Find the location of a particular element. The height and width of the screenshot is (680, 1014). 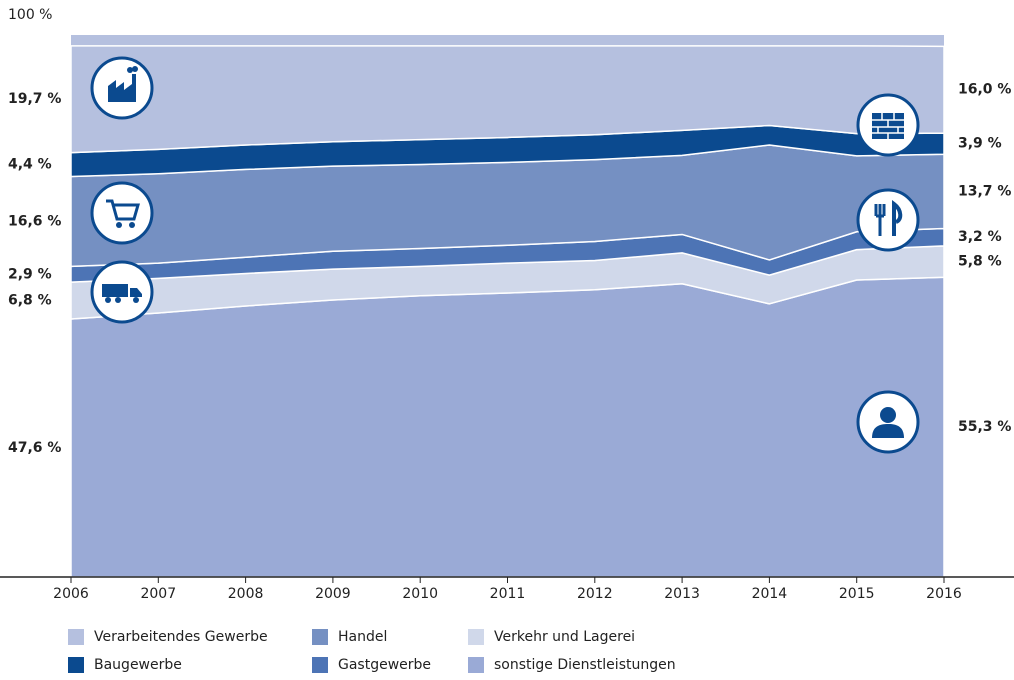

x-tick-label: 2007 is located at coordinates (158, 594).